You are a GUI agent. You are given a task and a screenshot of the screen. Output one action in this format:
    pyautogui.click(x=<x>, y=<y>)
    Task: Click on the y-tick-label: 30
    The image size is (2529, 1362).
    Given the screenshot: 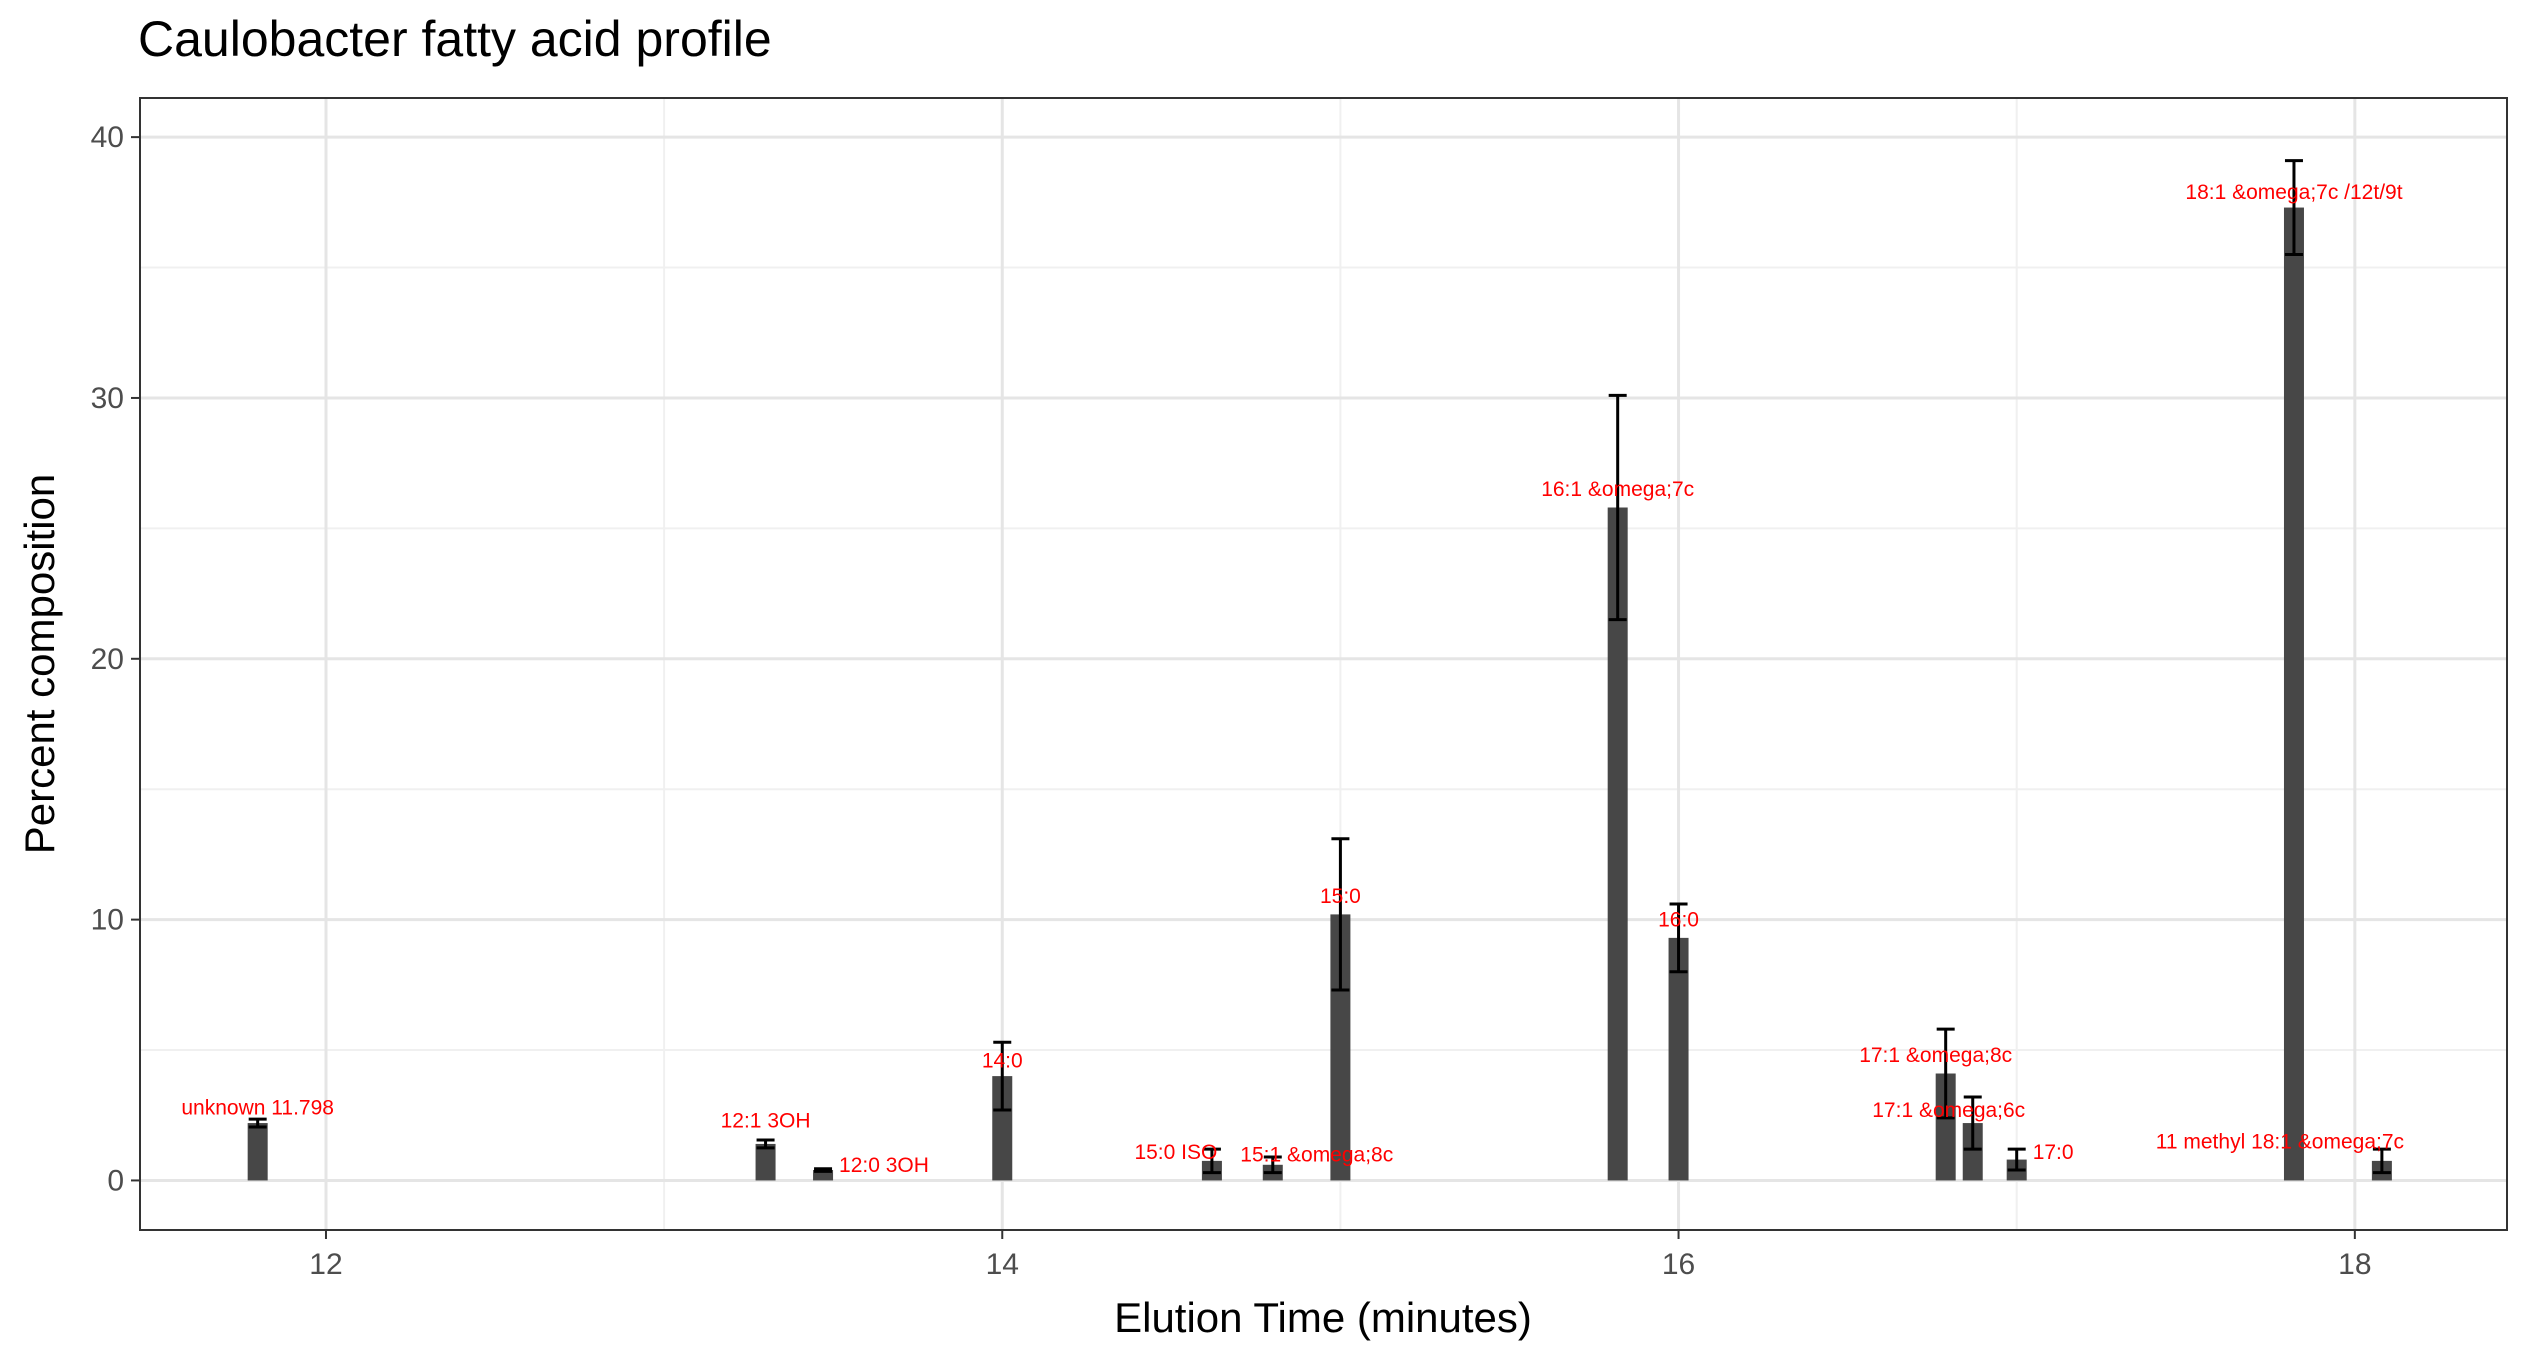 What is the action you would take?
    pyautogui.click(x=107, y=398)
    